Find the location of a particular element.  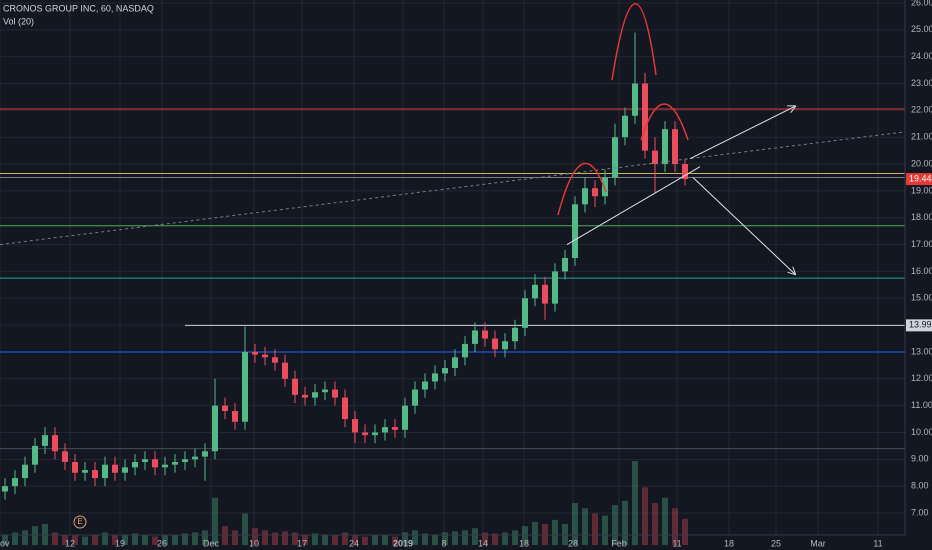

y-tick-label: 15.00 is located at coordinates (921, 298).